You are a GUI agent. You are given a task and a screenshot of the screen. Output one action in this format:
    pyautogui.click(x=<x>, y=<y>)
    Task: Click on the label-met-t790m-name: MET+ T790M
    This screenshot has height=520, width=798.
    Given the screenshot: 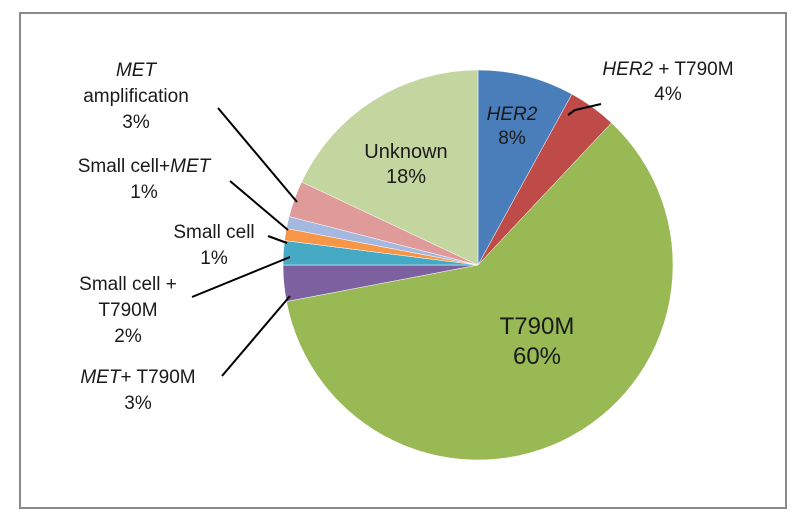 What is the action you would take?
    pyautogui.click(x=137, y=377)
    